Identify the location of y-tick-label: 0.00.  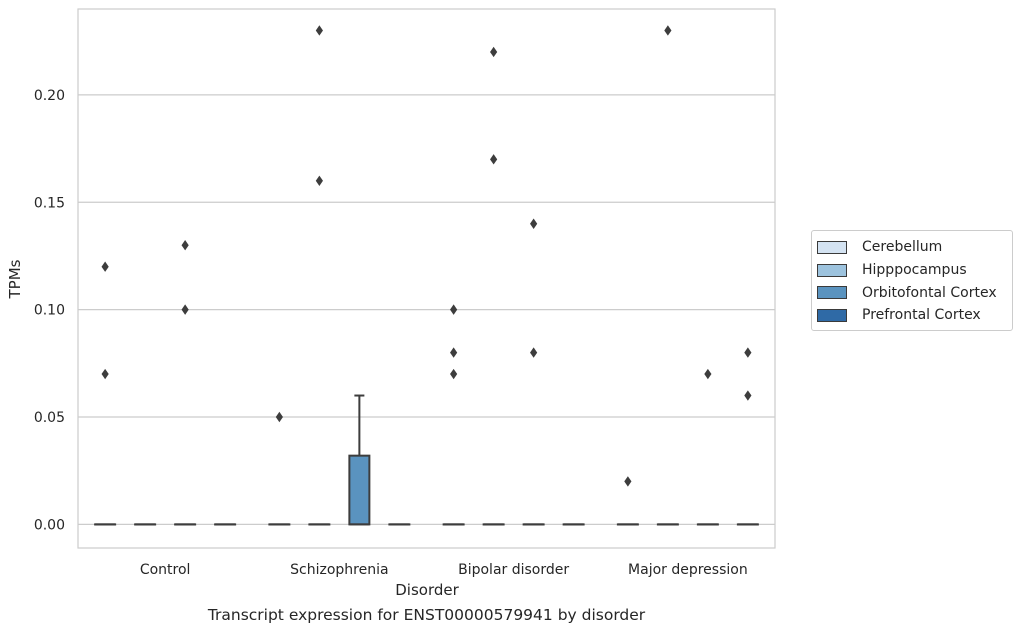
(49, 525).